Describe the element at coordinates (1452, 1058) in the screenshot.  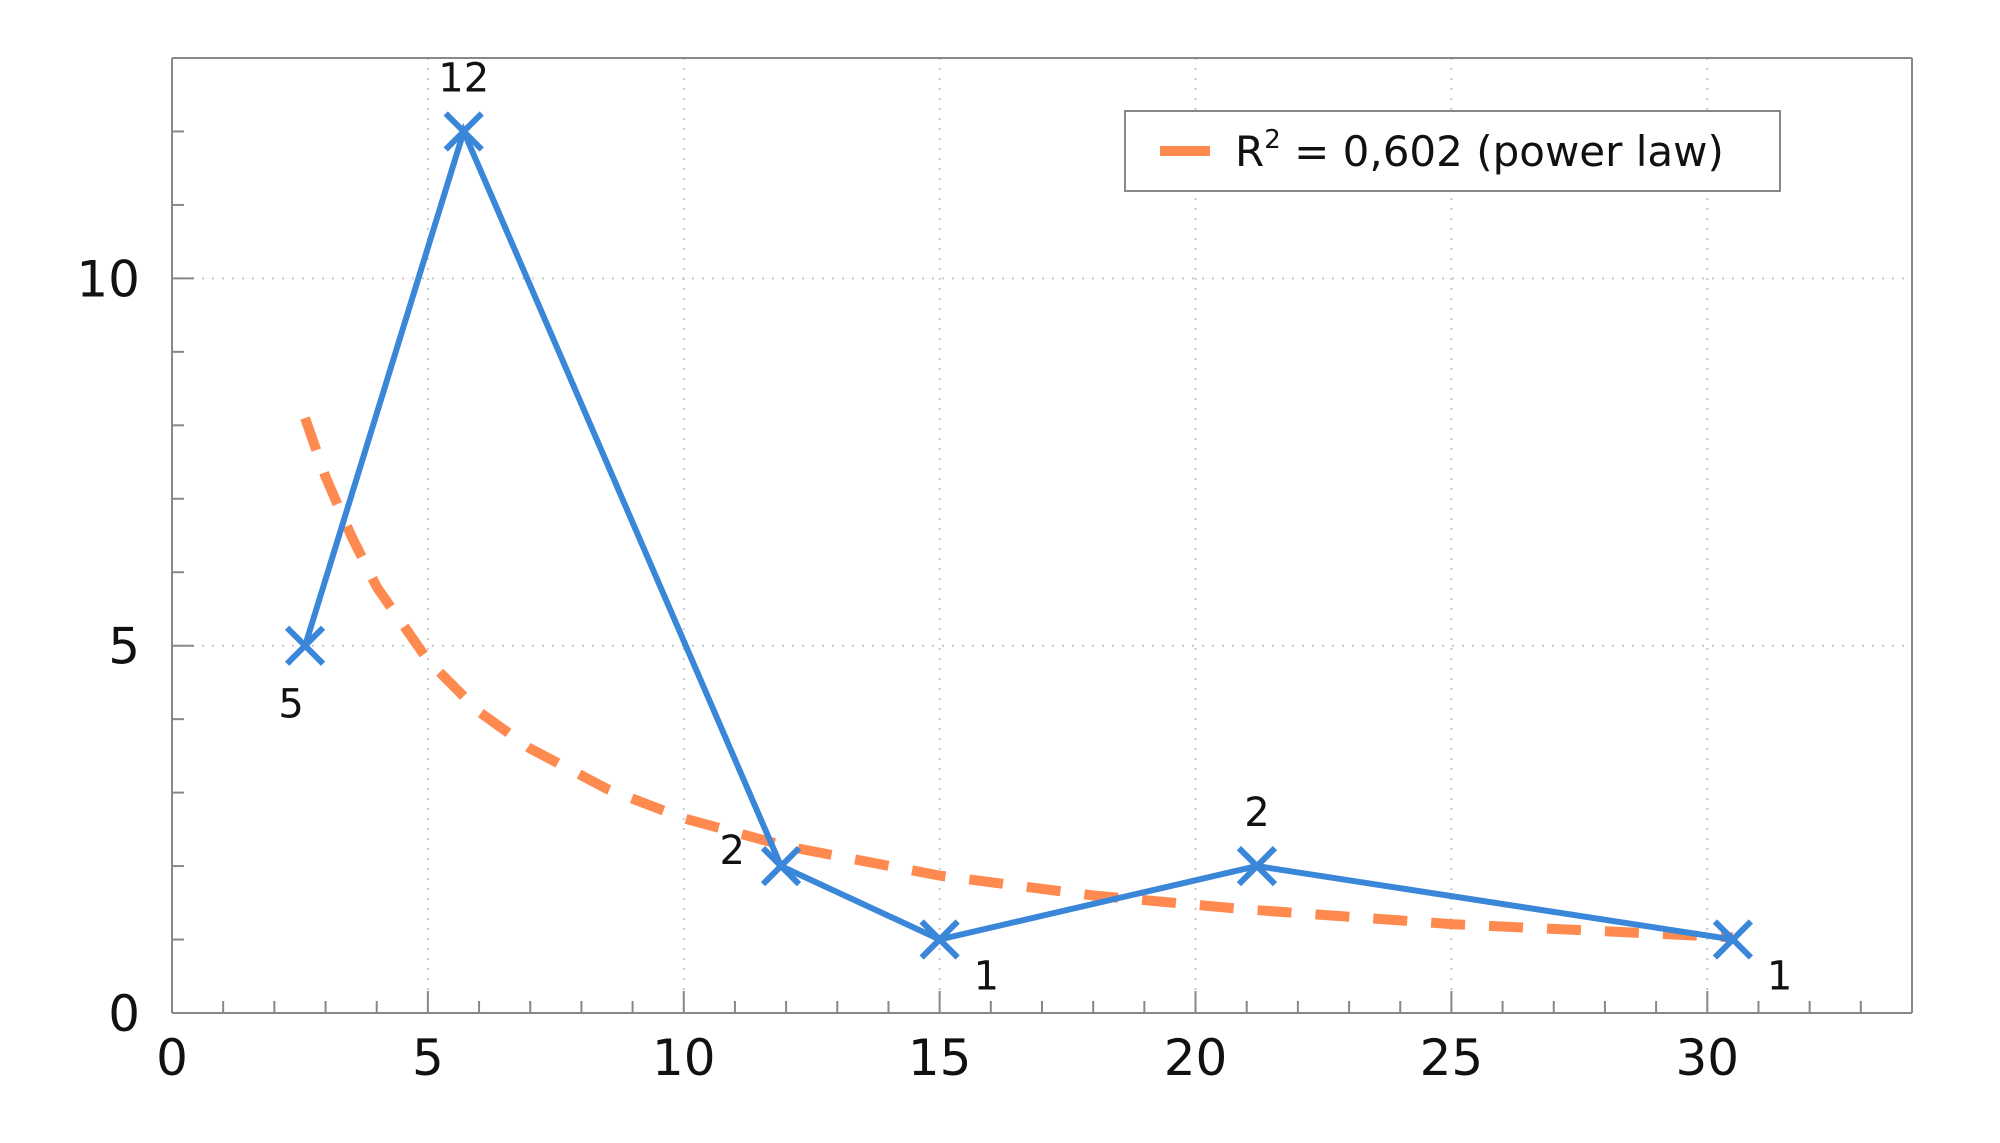
I see `x-tick-label-25: 25` at that location.